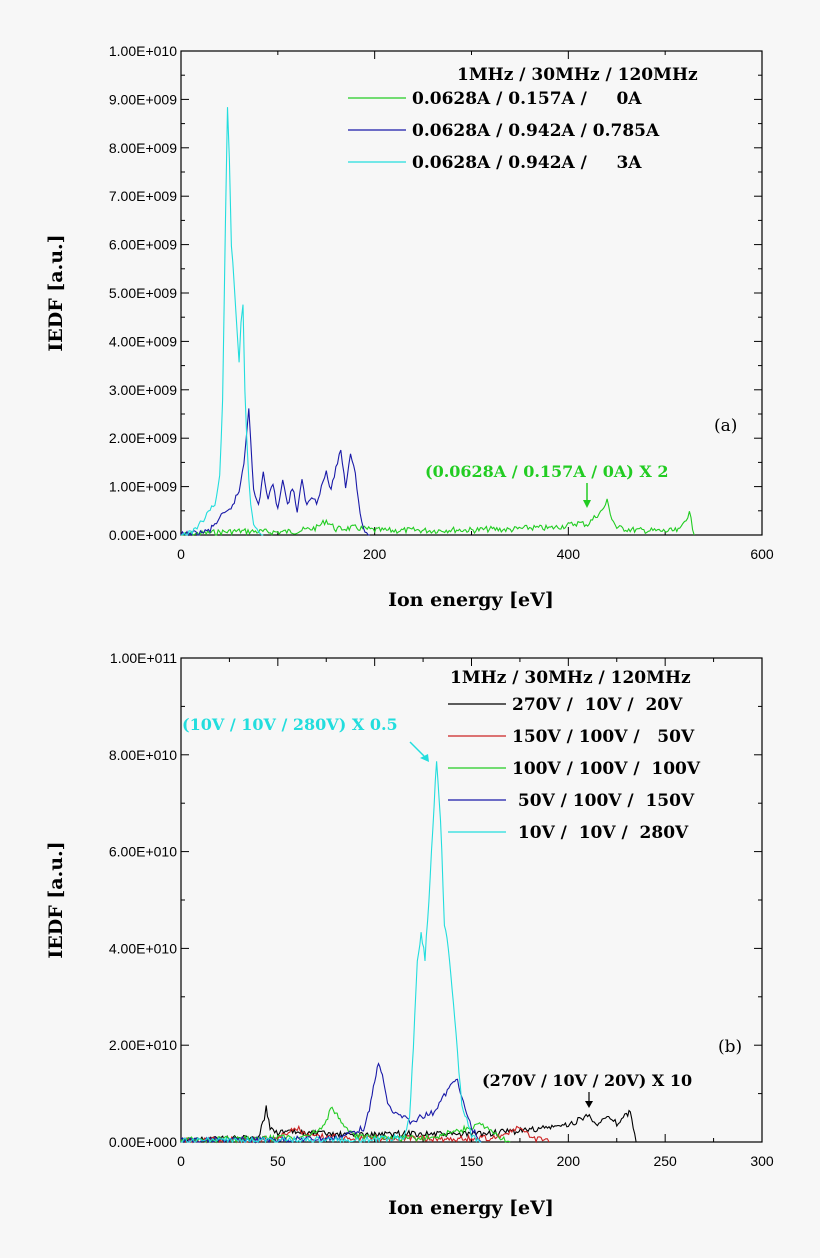  I want to click on legend-title-a: 1MHz / 30MHz / 120MHz, so click(577, 75).